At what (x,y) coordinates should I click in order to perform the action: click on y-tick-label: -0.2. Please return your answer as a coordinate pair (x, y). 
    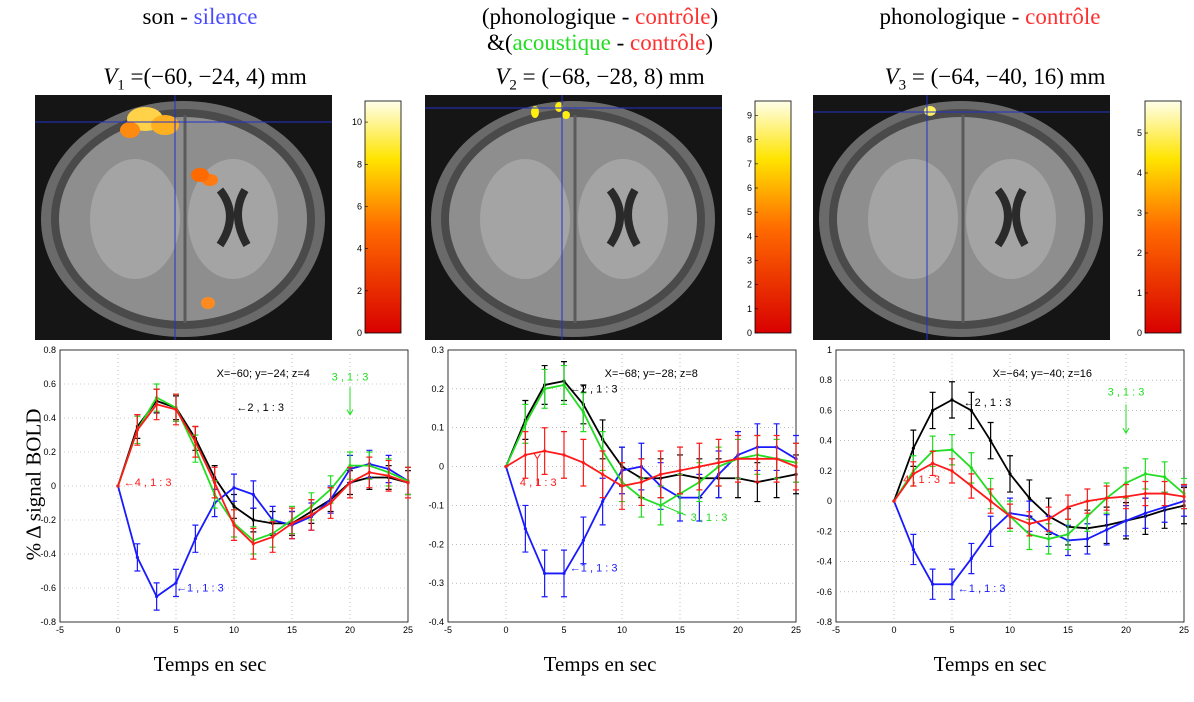
    Looking at the image, I should click on (824, 531).